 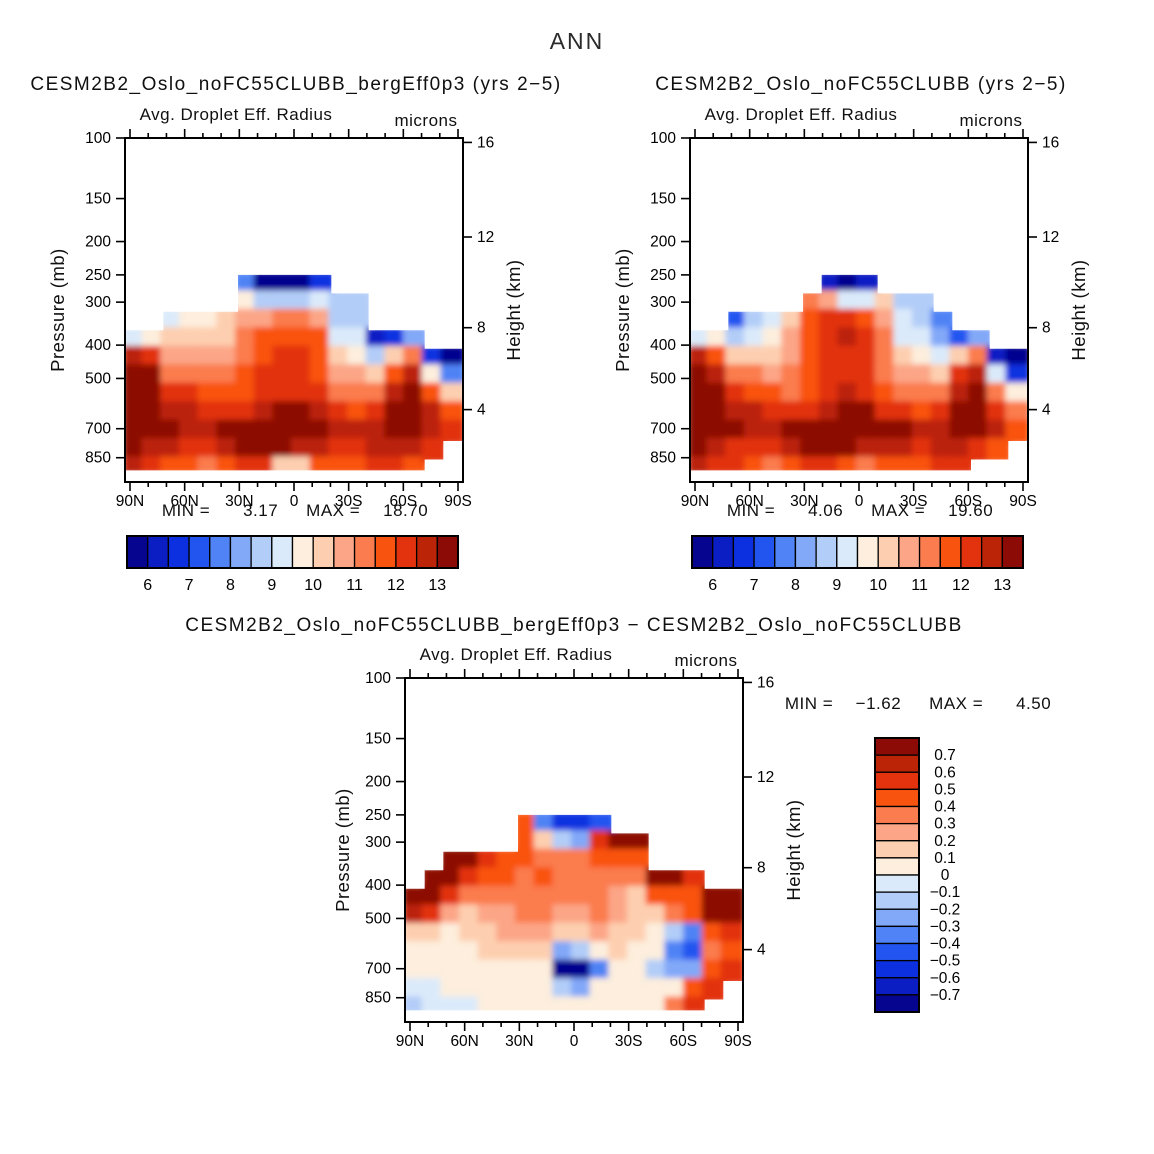 I want to click on panel-left-subtitle: Avg. Droplet Eff. Radius, so click(x=236, y=114).